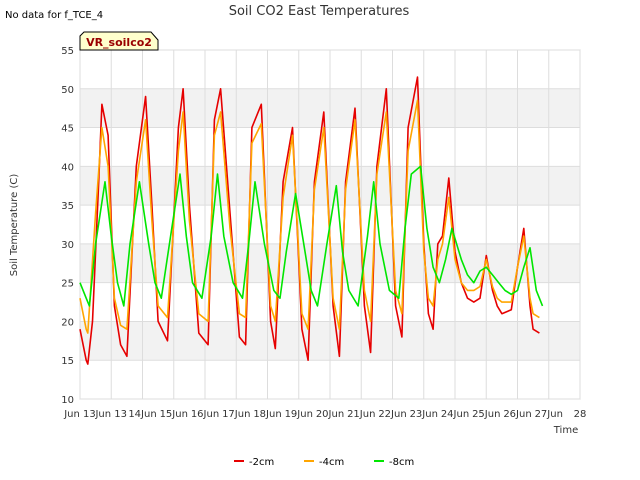  What do you see at coordinates (299, 414) in the screenshot?
I see `x-tick-label: 19Jun` at bounding box center [299, 414].